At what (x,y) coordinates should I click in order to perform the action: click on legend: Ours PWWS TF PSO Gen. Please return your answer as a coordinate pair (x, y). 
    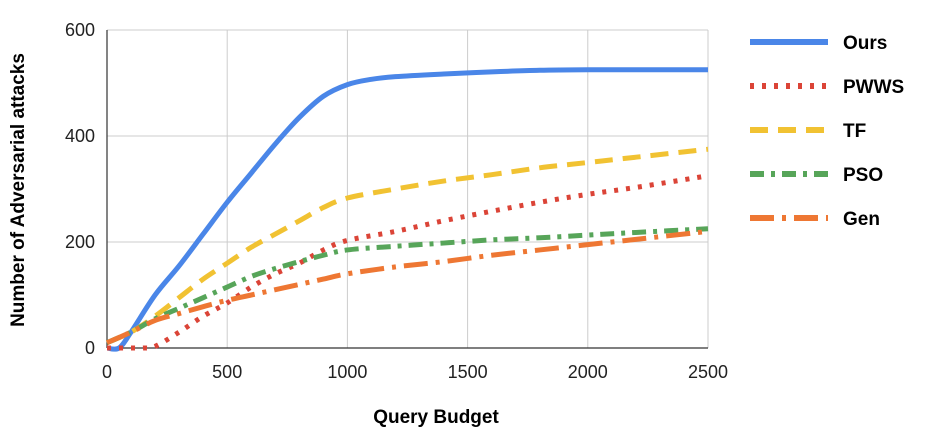
    Looking at the image, I should click on (827, 131).